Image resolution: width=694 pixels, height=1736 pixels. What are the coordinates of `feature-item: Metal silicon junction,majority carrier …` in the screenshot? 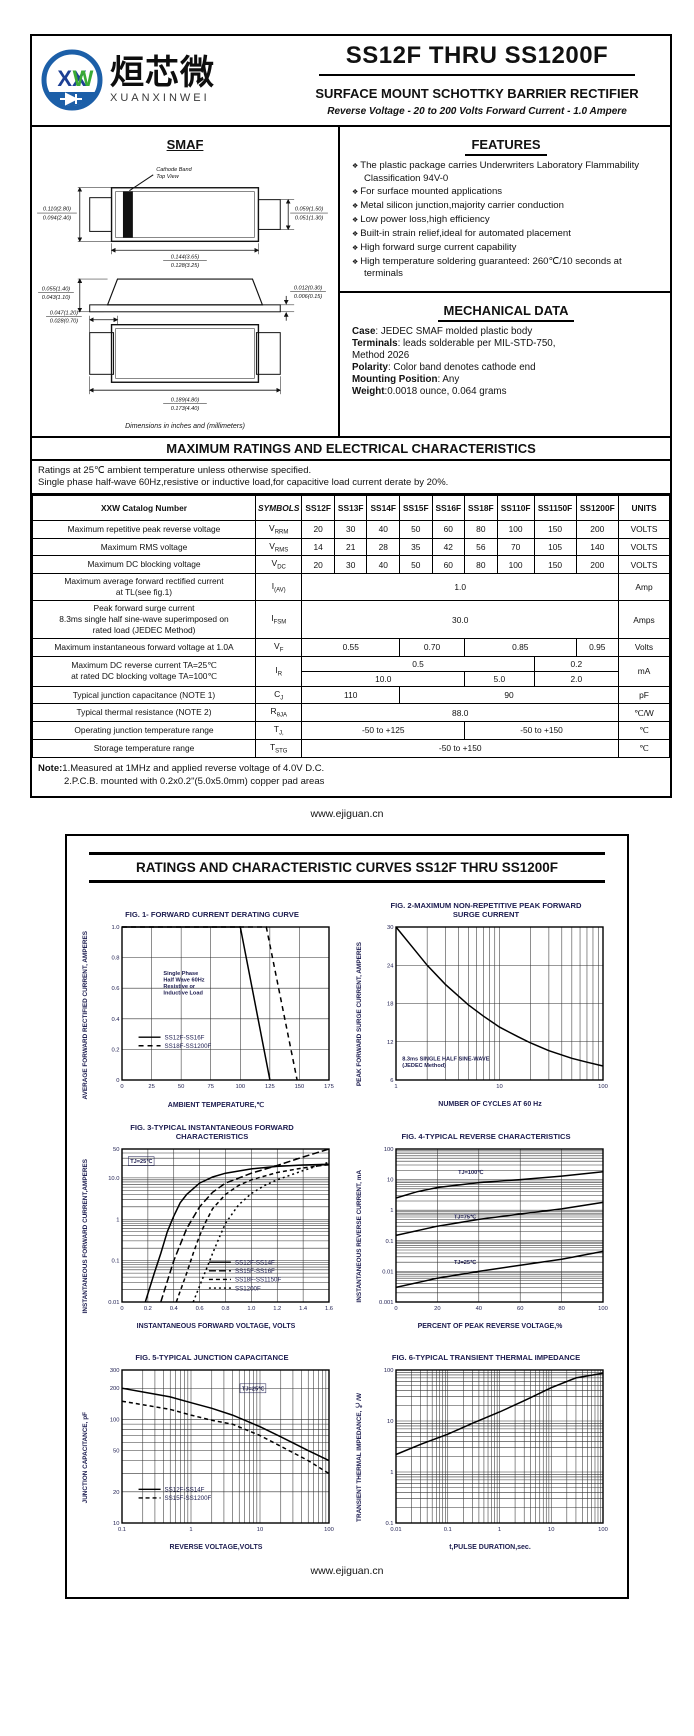 It's located at (506, 206).